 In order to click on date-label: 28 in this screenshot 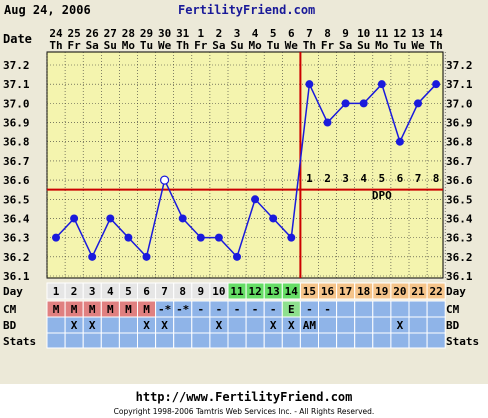, I will do `click(128, 33)`.